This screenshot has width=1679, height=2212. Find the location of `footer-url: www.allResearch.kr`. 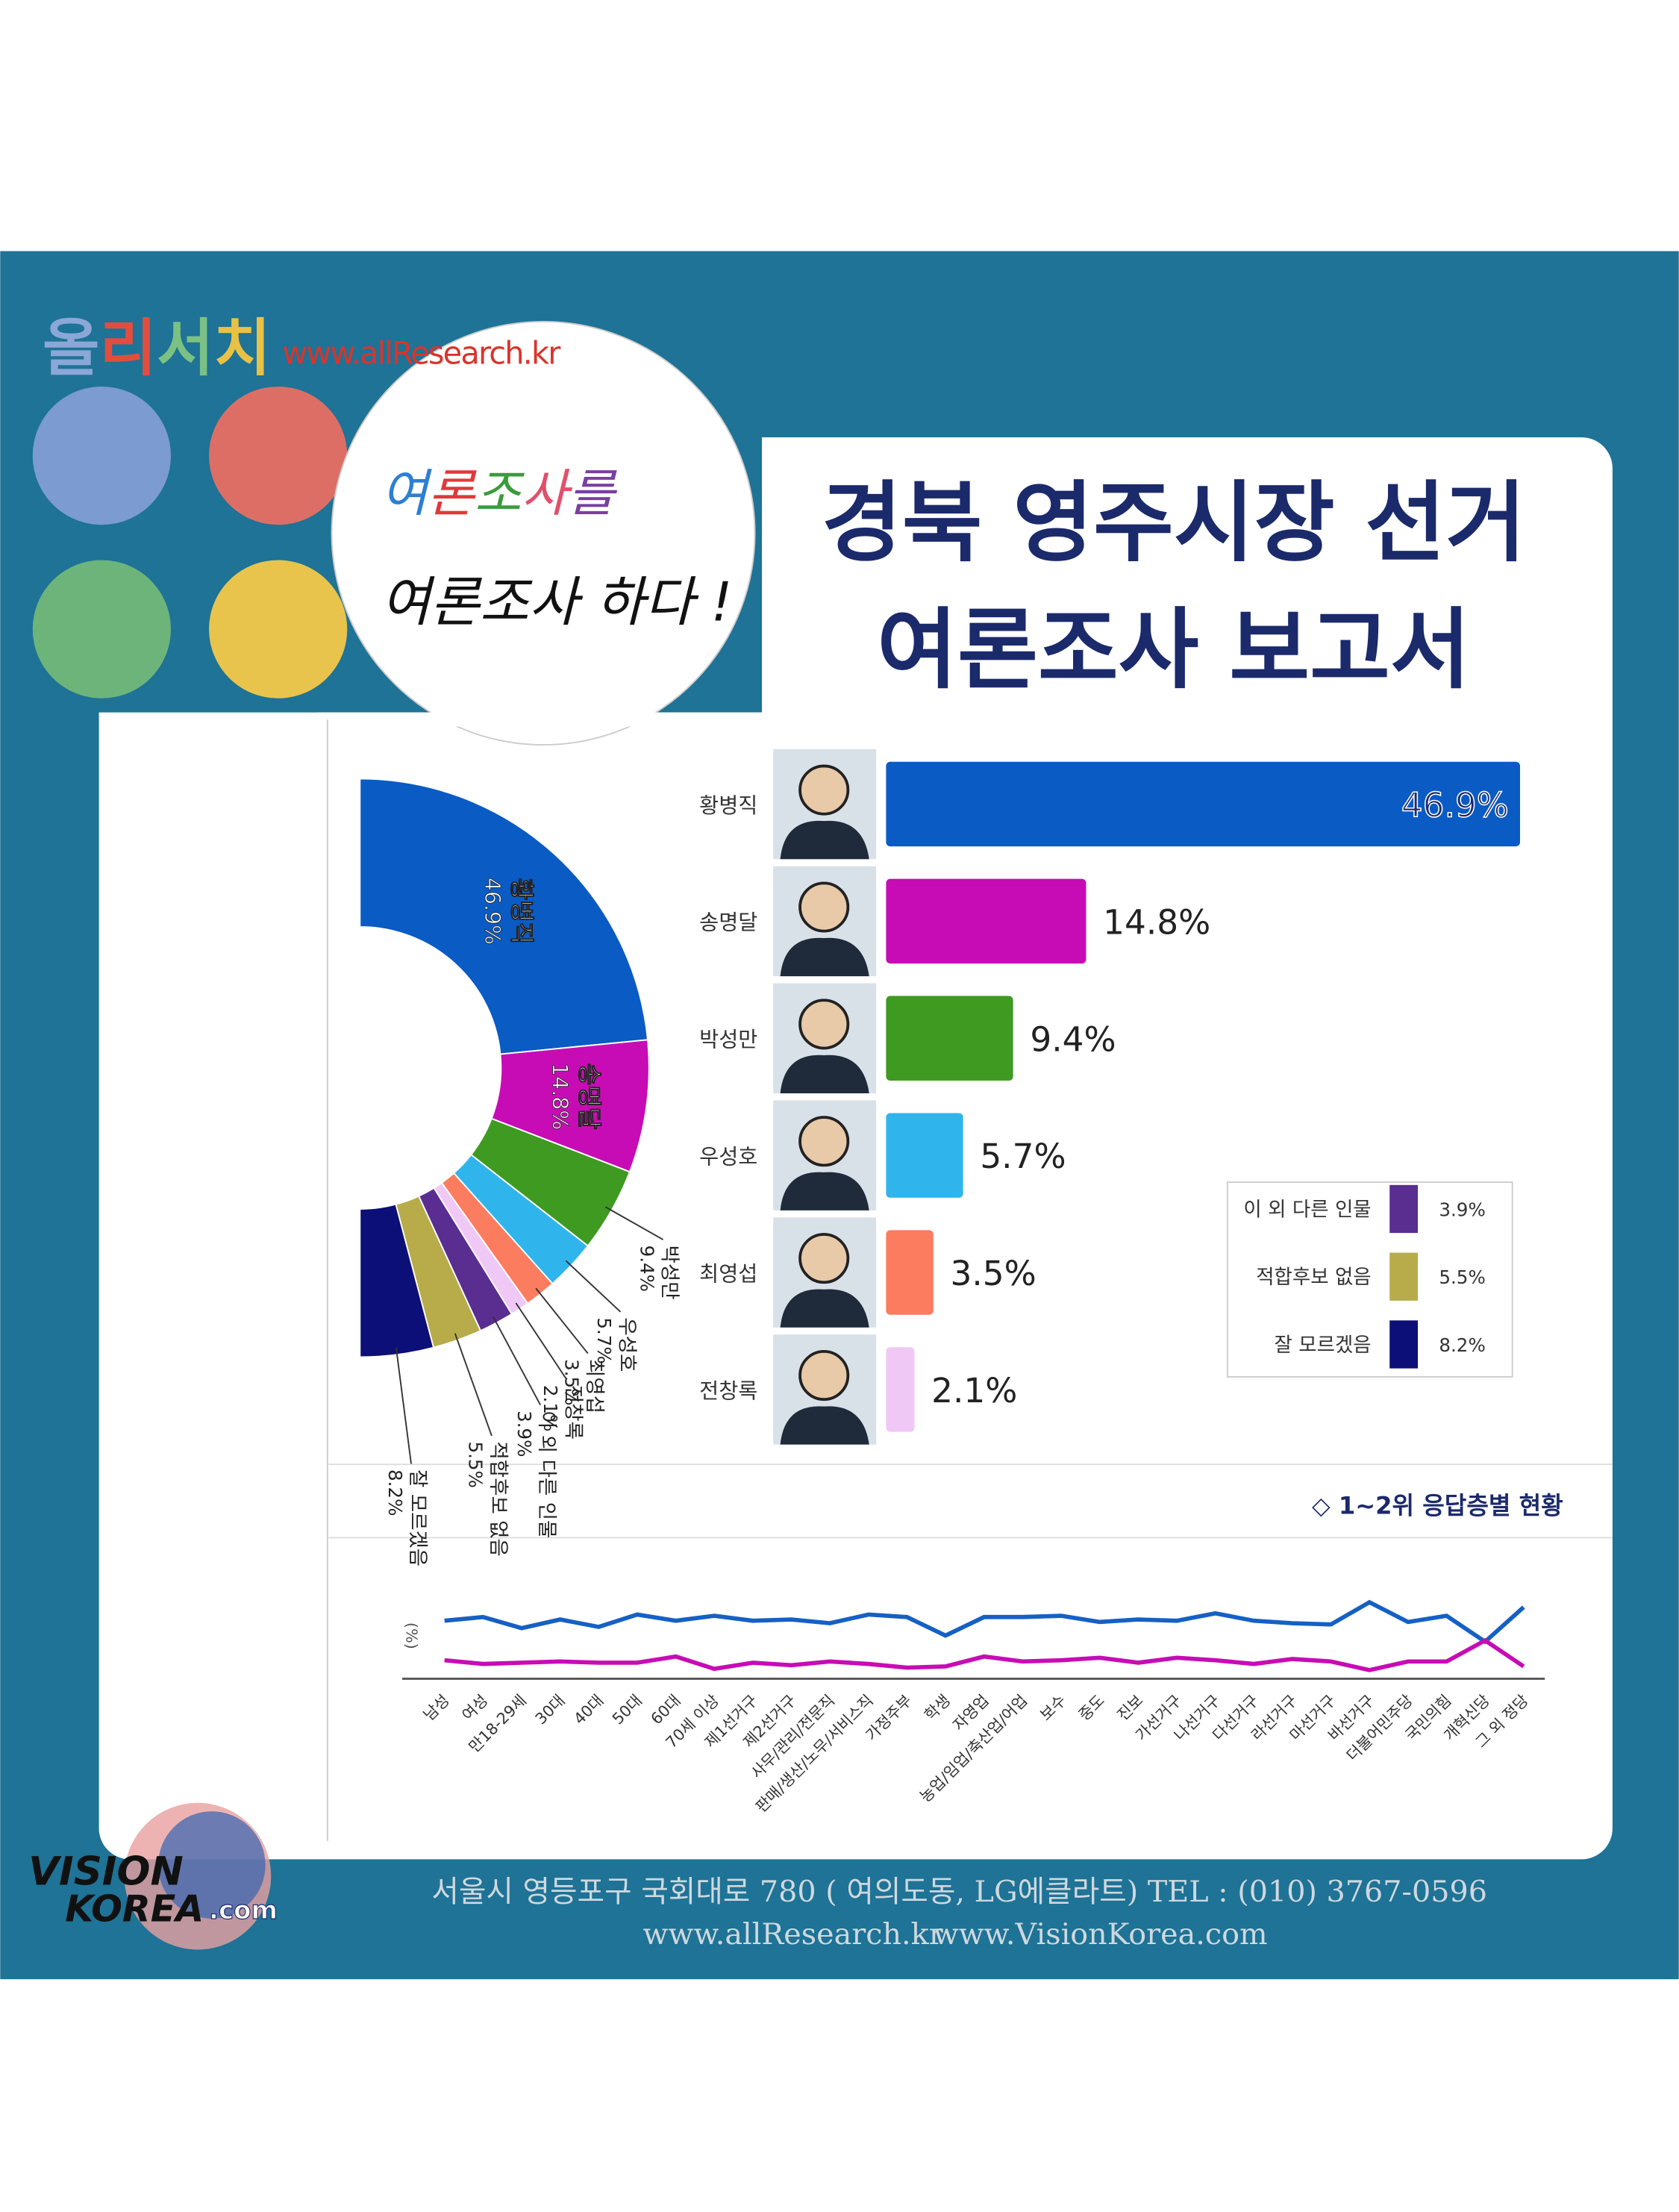

footer-url: www.allResearch.kr is located at coordinates (793, 1935).